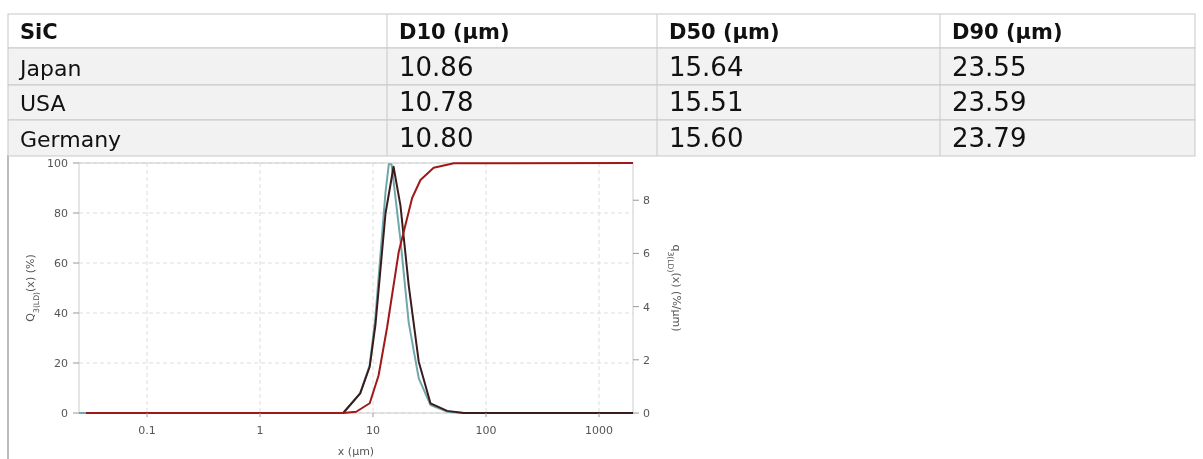  What do you see at coordinates (646, 360) in the screenshot?
I see `y2-tick-label: 2` at bounding box center [646, 360].